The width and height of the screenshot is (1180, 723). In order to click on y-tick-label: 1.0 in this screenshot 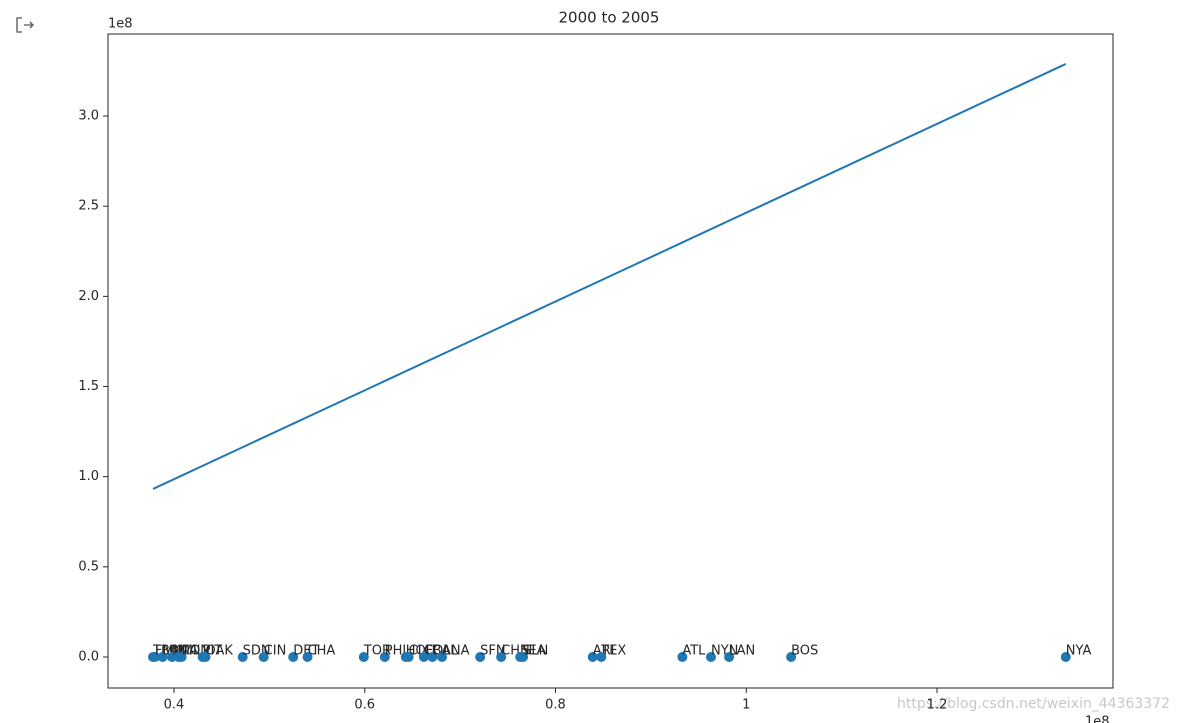, I will do `click(88, 476)`.